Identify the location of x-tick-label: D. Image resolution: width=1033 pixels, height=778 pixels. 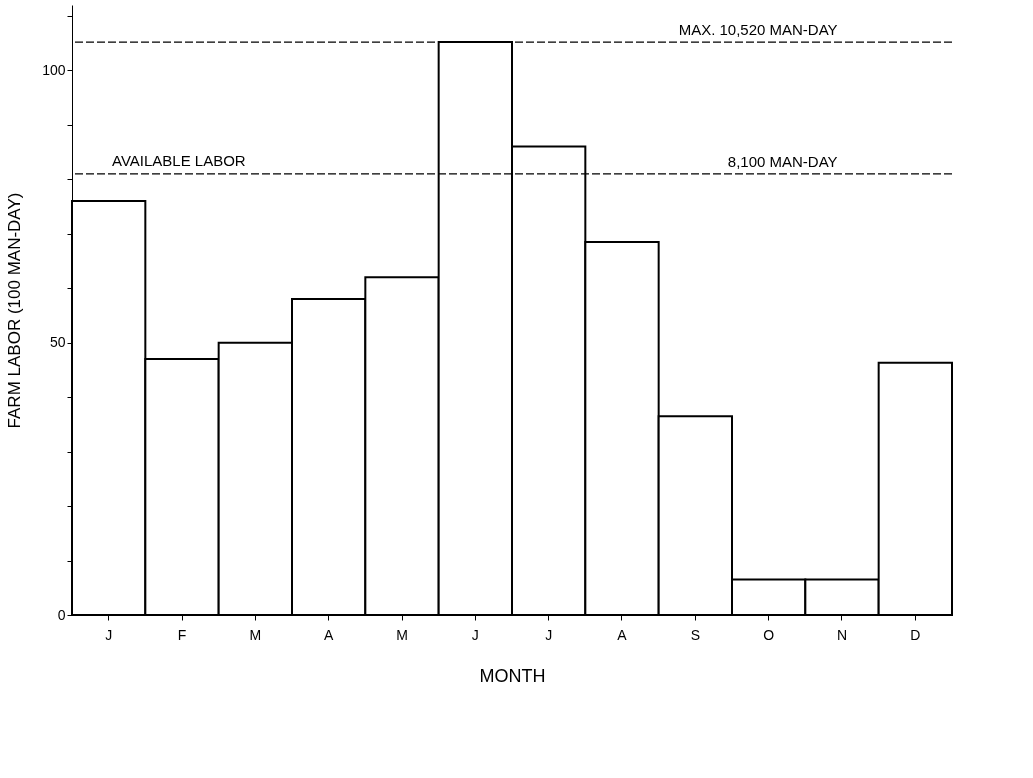
(915, 634).